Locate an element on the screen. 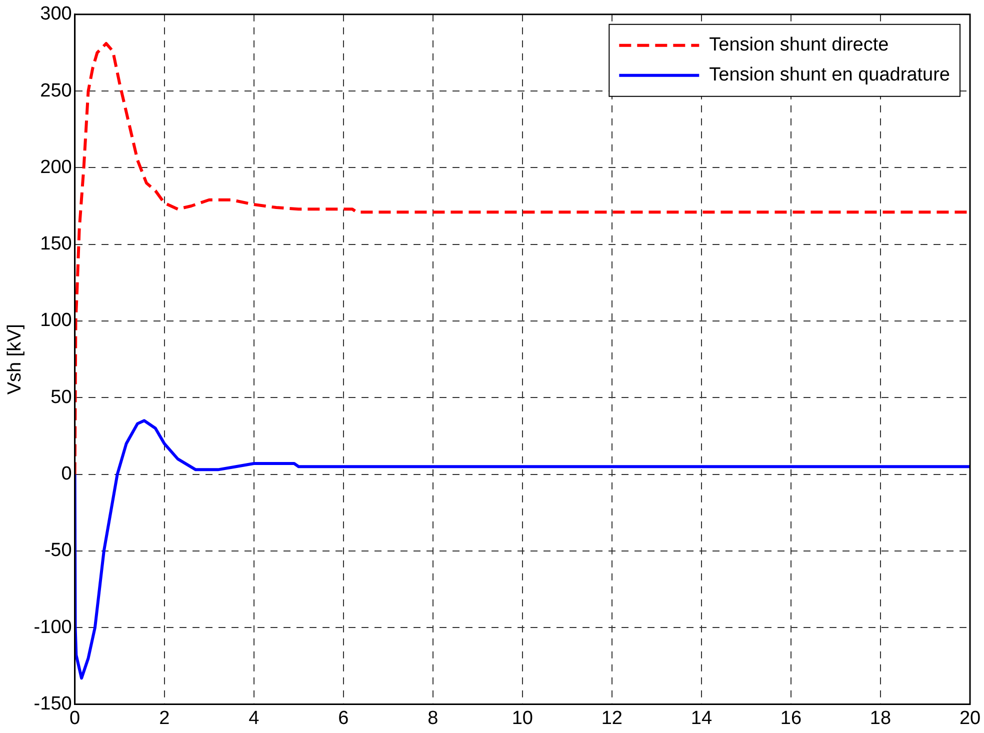  x-tick-label: 6 is located at coordinates (343, 718).